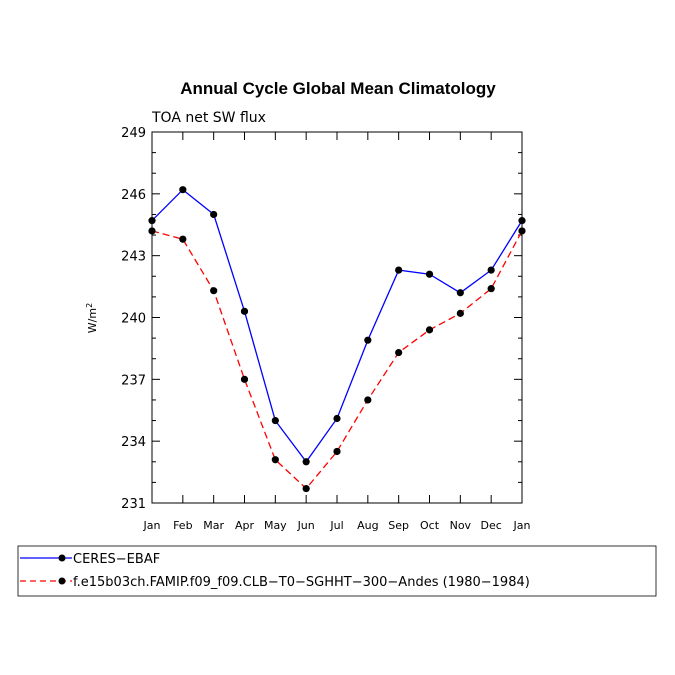 The image size is (675, 675). What do you see at coordinates (133, 257) in the screenshot?
I see `y-tick-label: 243` at bounding box center [133, 257].